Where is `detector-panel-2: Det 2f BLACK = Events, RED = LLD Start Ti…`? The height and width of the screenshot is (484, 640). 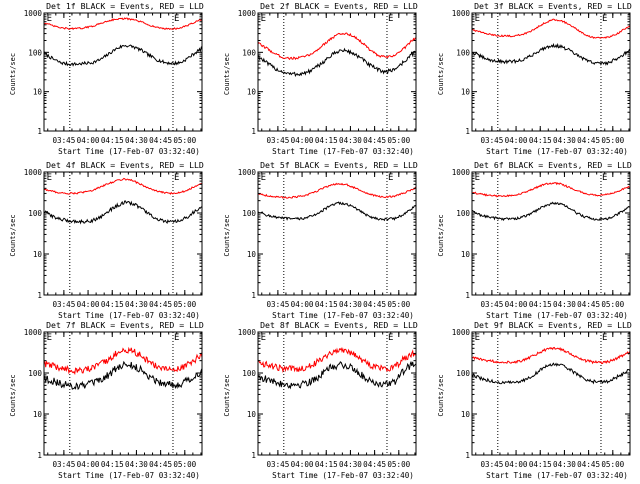
detector-panel-2: Det 2f BLACK = Events, RED = LLD Start Ti… is located at coordinates (320, 78).